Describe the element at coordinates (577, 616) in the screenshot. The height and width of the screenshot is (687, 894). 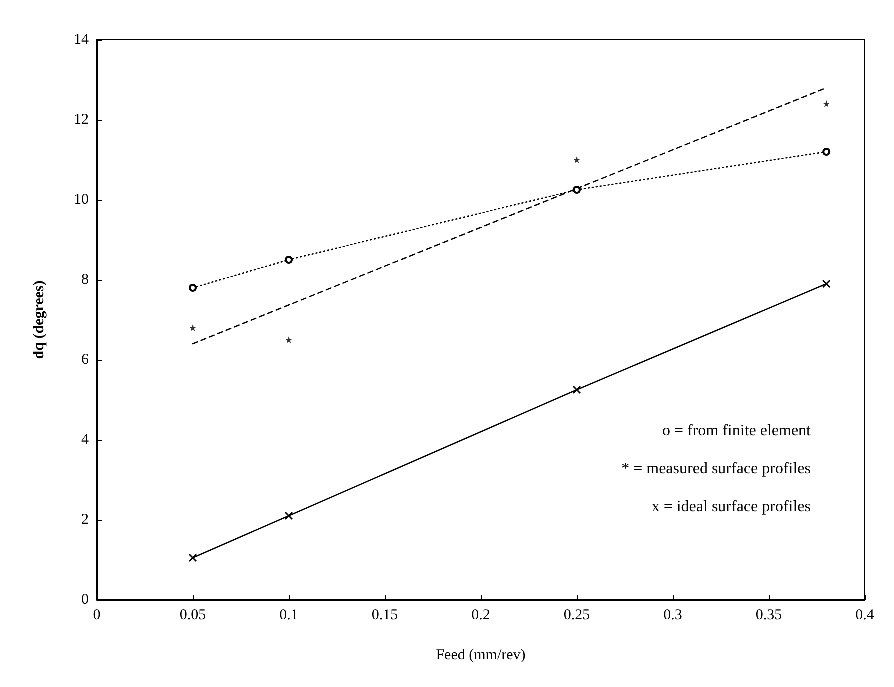
I see `x-tick-label: 0.25` at that location.